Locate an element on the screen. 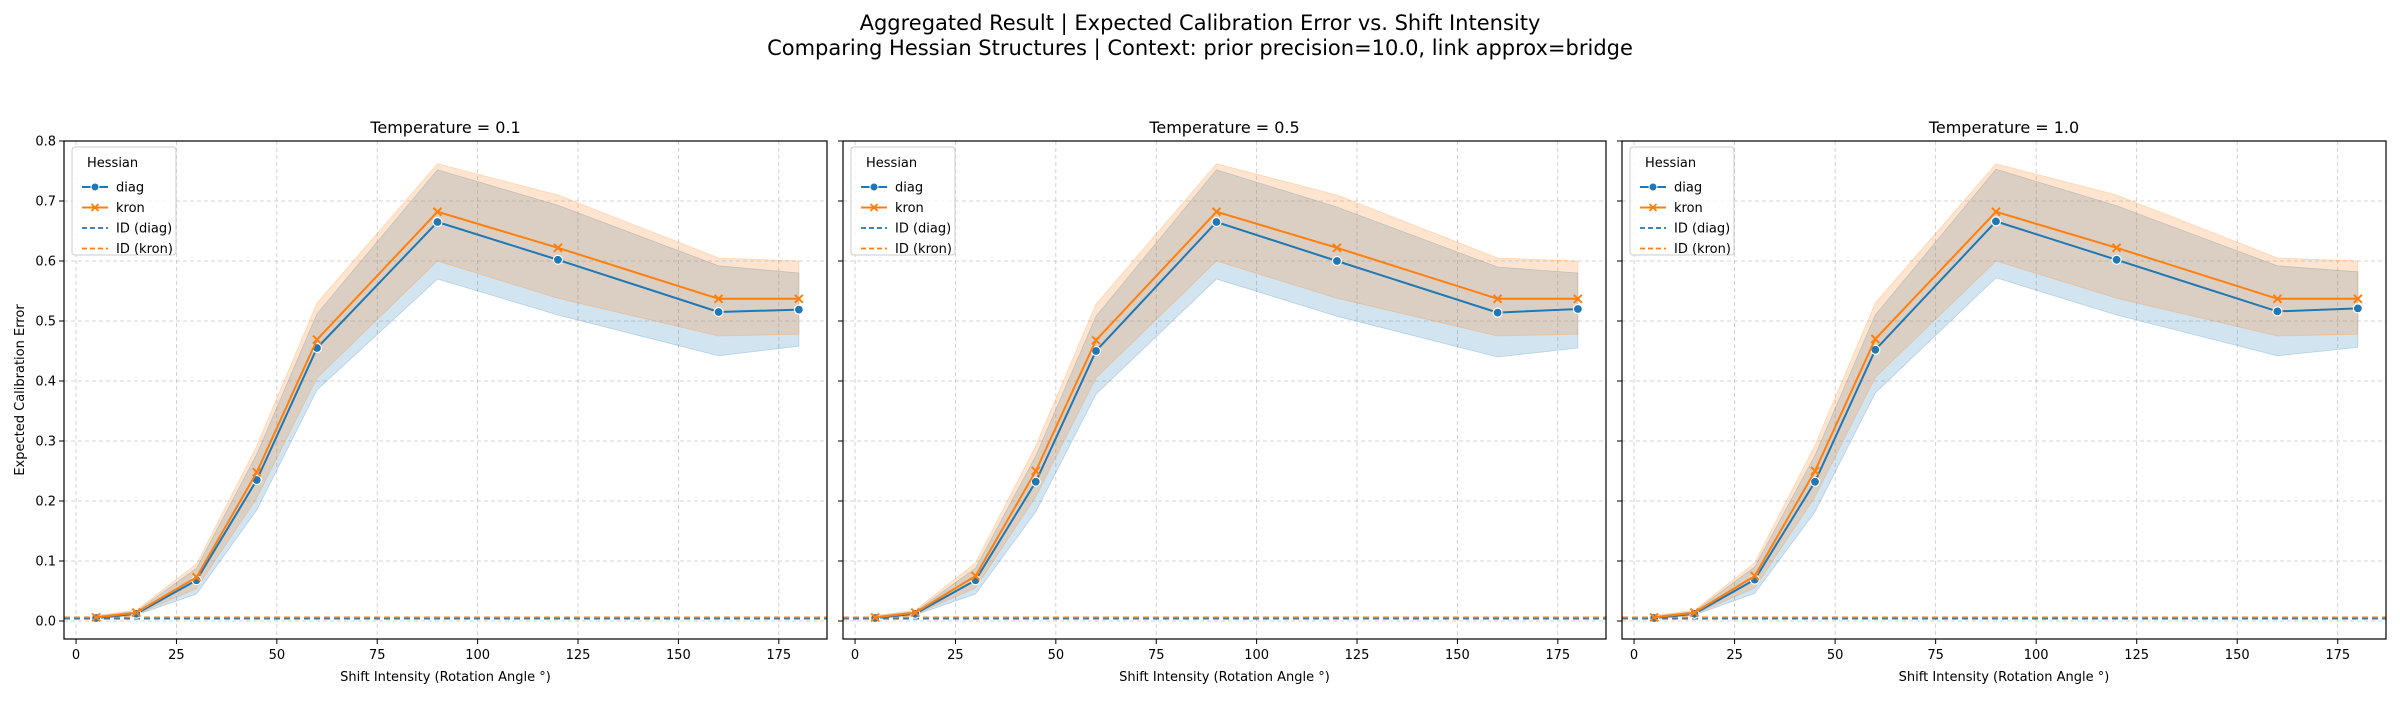  panel-title: Temperature = 1.0 is located at coordinates (2003, 127).